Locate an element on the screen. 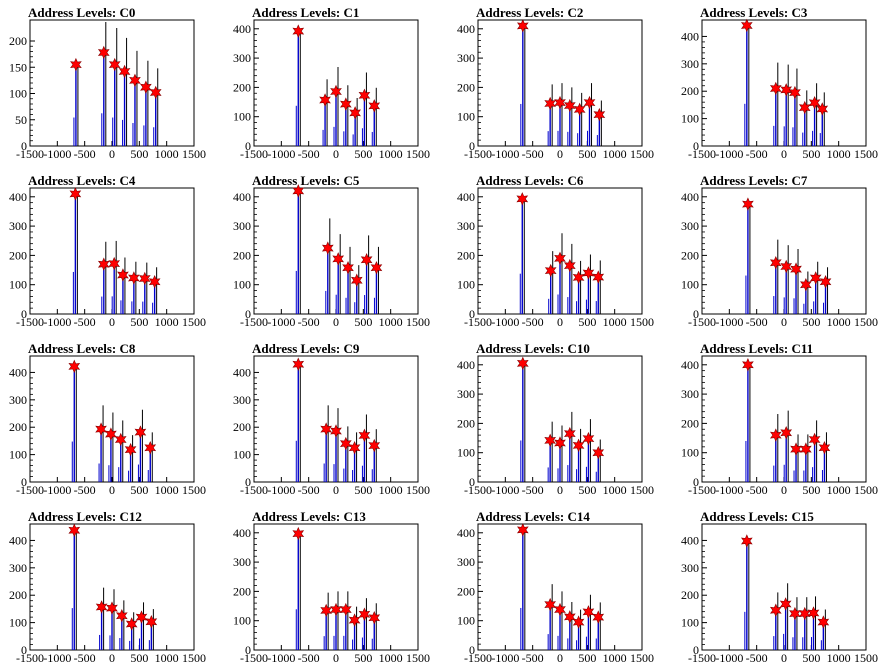  panel-title: Address Levels: C13 is located at coordinates (309, 516).